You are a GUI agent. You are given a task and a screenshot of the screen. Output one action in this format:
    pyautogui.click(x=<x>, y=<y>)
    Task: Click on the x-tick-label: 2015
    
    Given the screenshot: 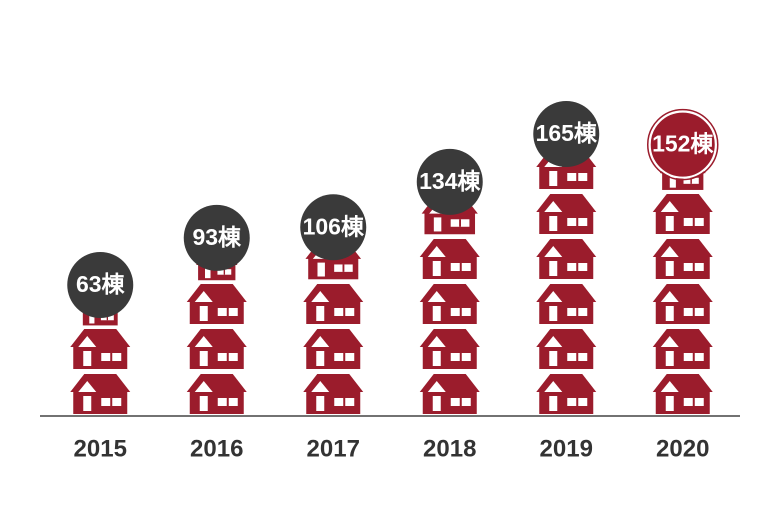 What is the action you would take?
    pyautogui.click(x=100, y=448)
    